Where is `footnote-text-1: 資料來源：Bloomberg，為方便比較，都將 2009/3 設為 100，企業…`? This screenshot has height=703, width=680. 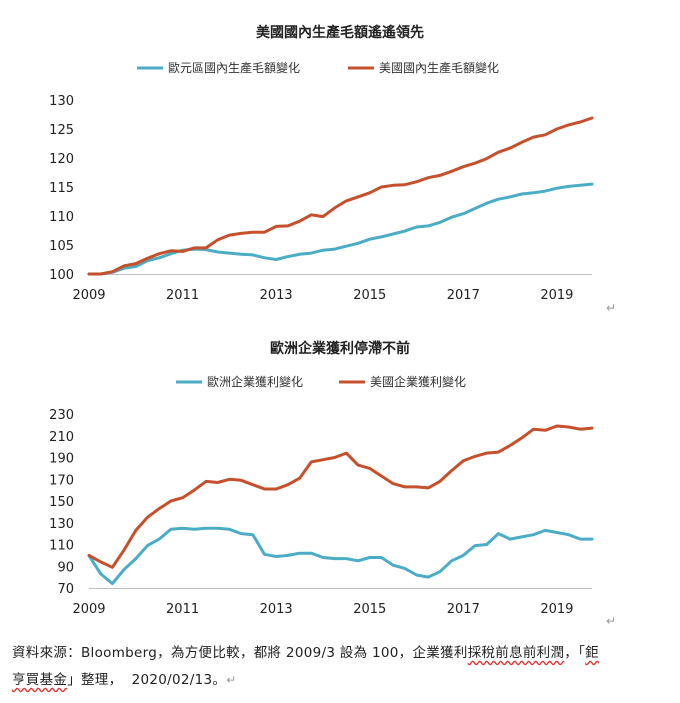 footnote-text-1: 資料來源：Bloomberg，為方便比較，都將 2009/3 設為 100，企業… is located at coordinates (240, 653).